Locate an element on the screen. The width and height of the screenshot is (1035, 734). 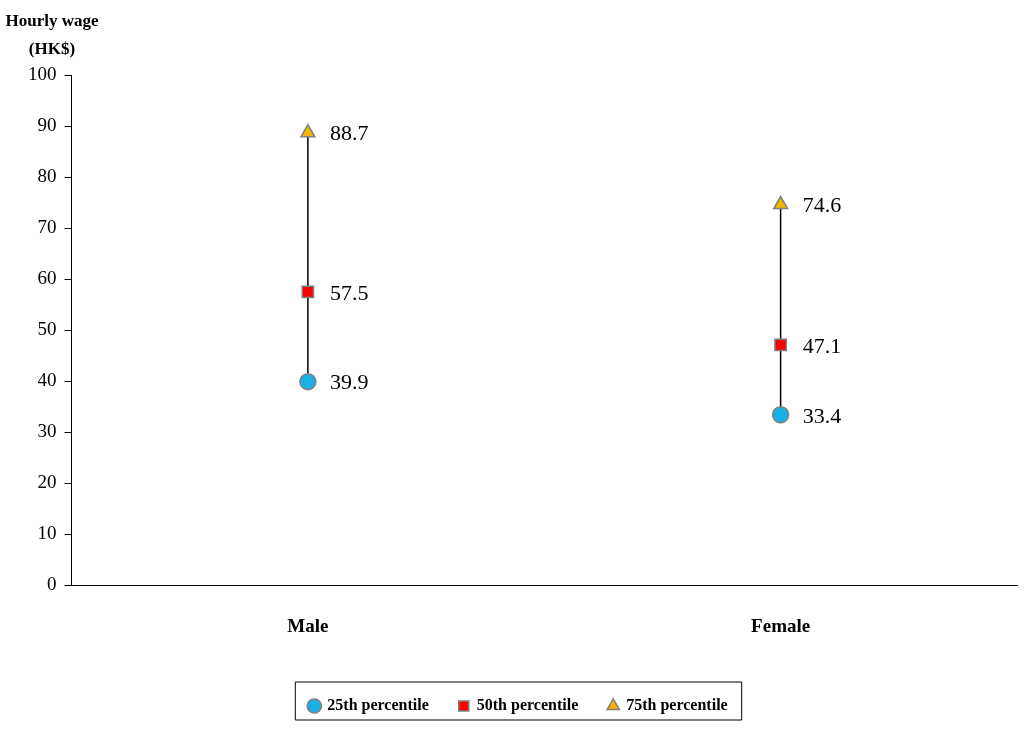
x-tick-label: Female is located at coordinates (781, 625).